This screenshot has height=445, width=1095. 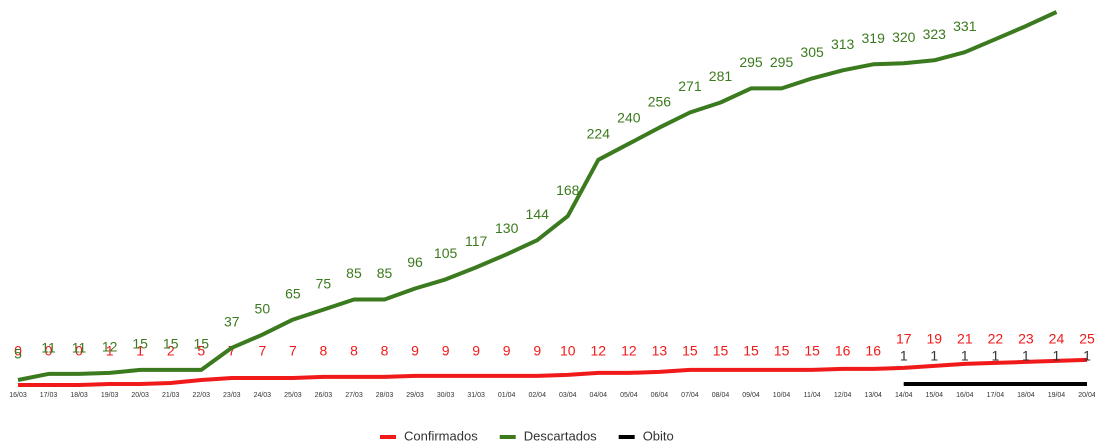 I want to click on data-label: 305, so click(x=812, y=52).